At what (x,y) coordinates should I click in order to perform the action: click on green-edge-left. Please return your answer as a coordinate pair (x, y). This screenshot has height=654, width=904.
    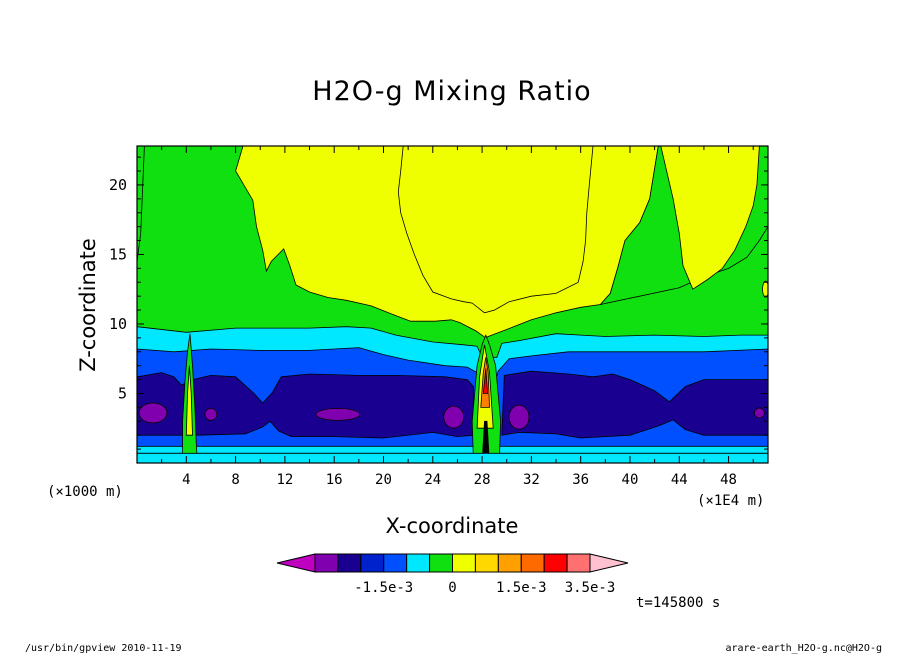
    Looking at the image, I should click on (141, 204).